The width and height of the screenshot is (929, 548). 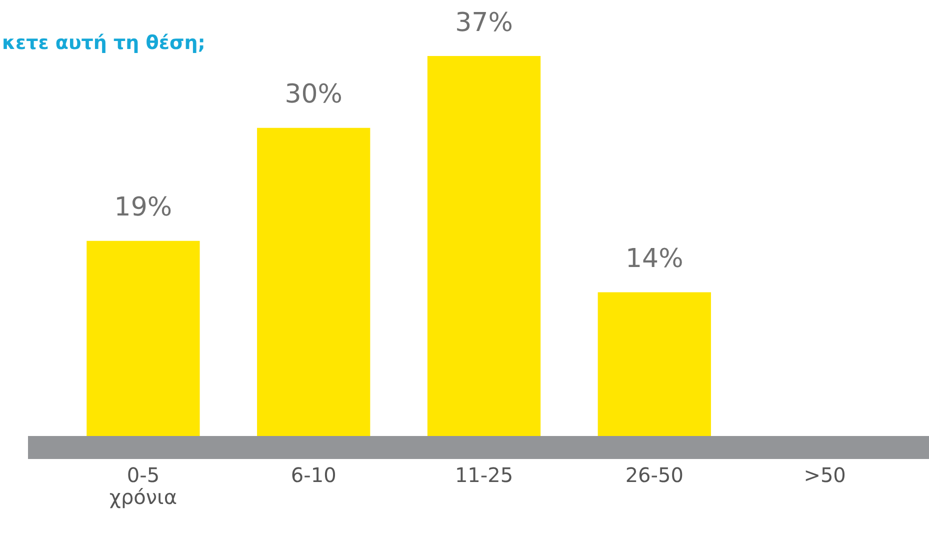 What do you see at coordinates (484, 475) in the screenshot?
I see `x-tick-label: 11-25` at bounding box center [484, 475].